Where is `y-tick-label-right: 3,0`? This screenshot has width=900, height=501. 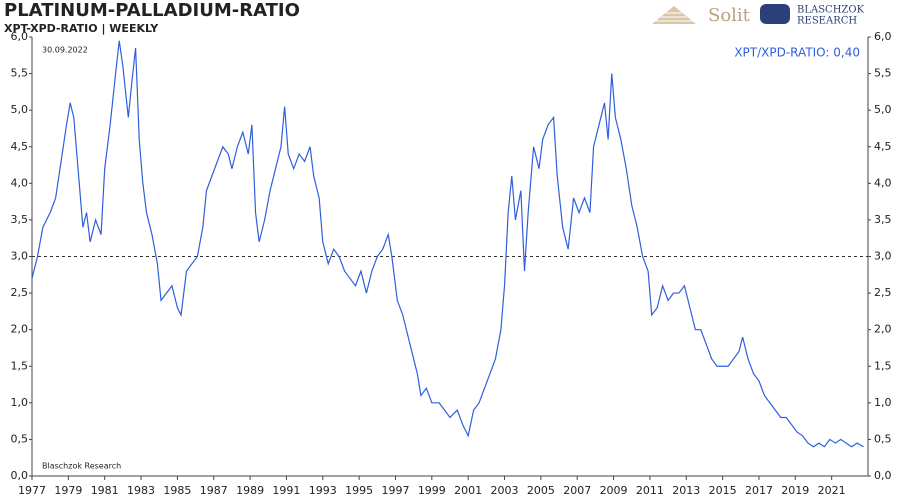
y-tick-label-right: 3,0 is located at coordinates (883, 256).